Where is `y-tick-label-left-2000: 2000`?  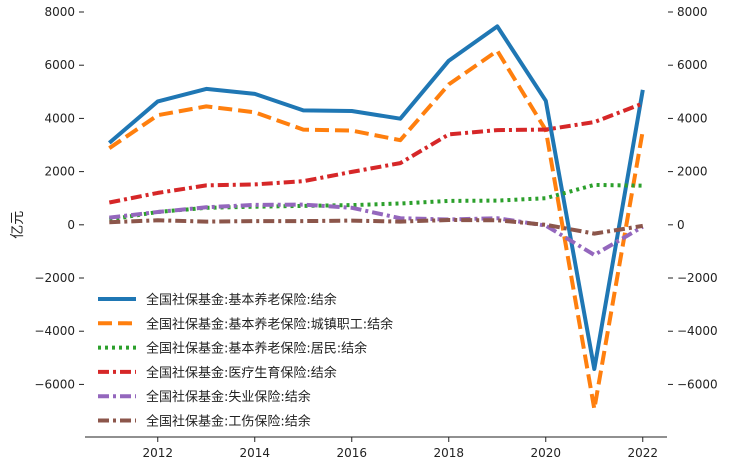
y-tick-label-left-2000: 2000 is located at coordinates (59, 172).